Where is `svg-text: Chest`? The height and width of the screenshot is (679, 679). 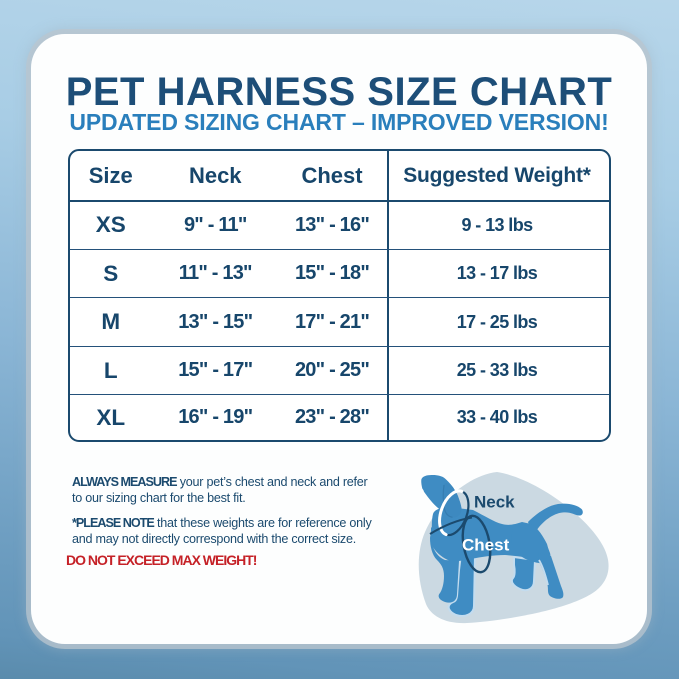
svg-text: Chest is located at coordinates (486, 545).